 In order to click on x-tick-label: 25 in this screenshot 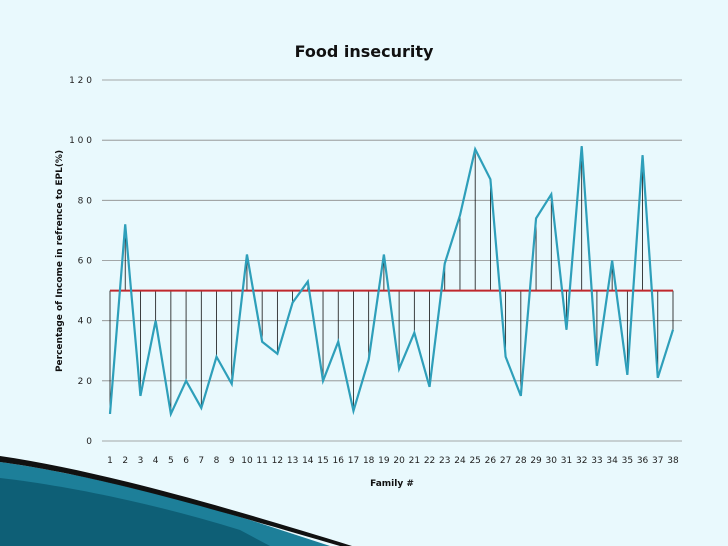, I will do `click(474, 461)`.